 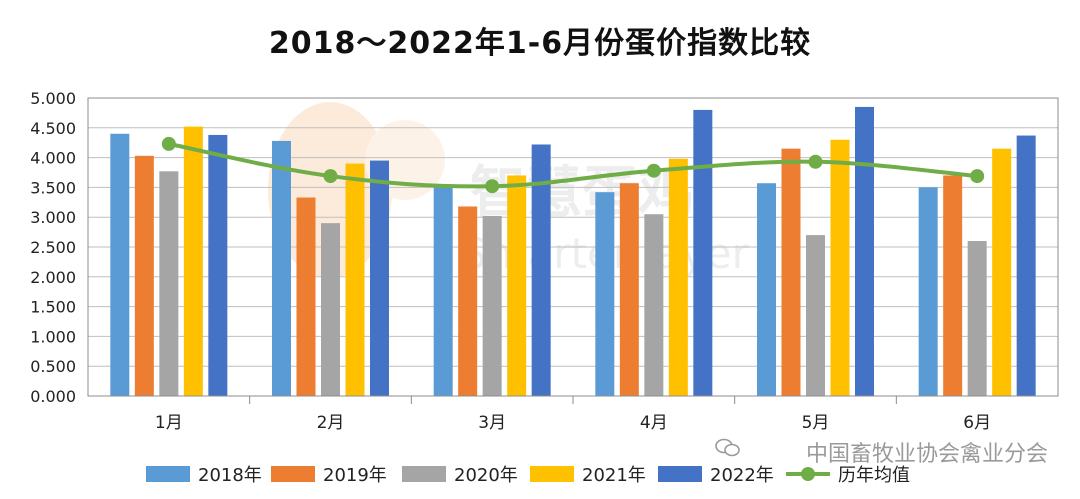 What do you see at coordinates (53, 366) in the screenshot?
I see `y-tick-label: 0.500` at bounding box center [53, 366].